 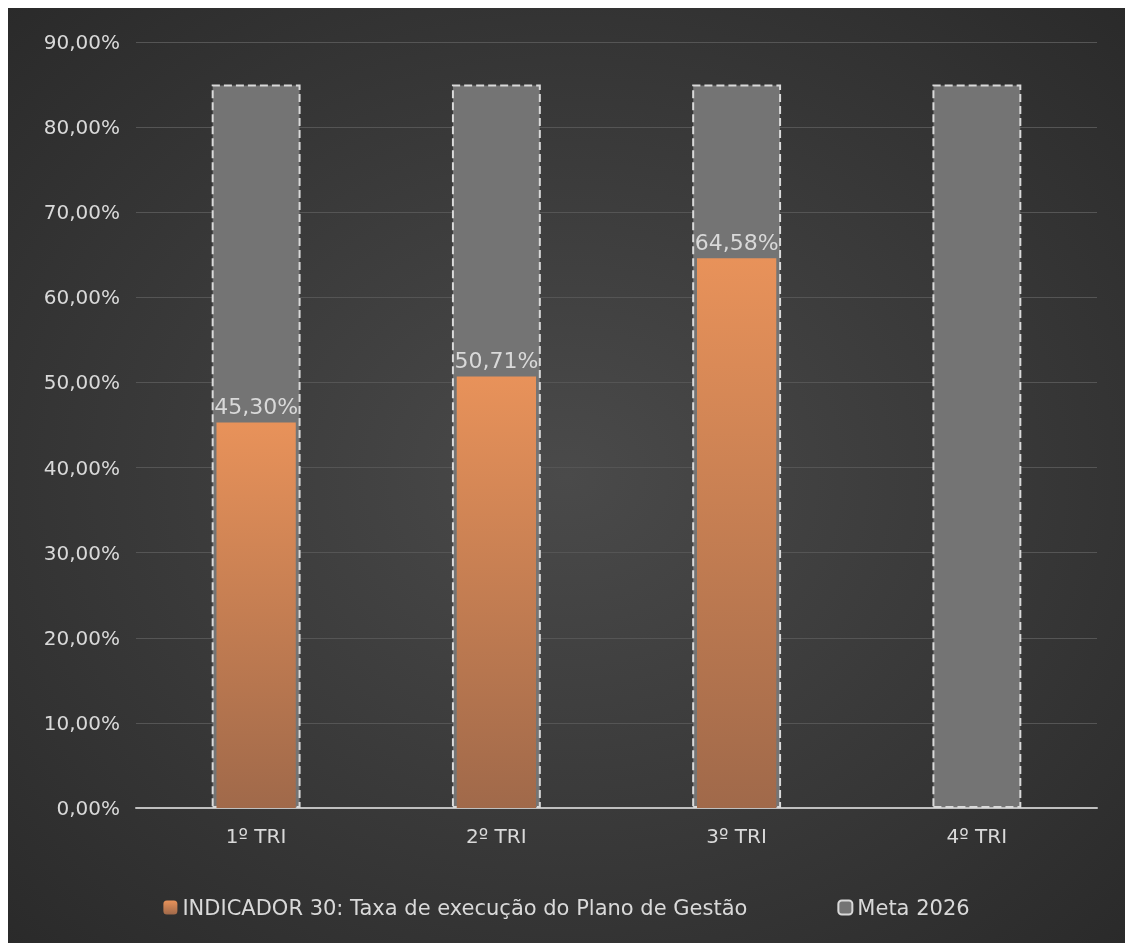 What do you see at coordinates (256, 836) in the screenshot?
I see `x-tick-label: 1º TRI` at bounding box center [256, 836].